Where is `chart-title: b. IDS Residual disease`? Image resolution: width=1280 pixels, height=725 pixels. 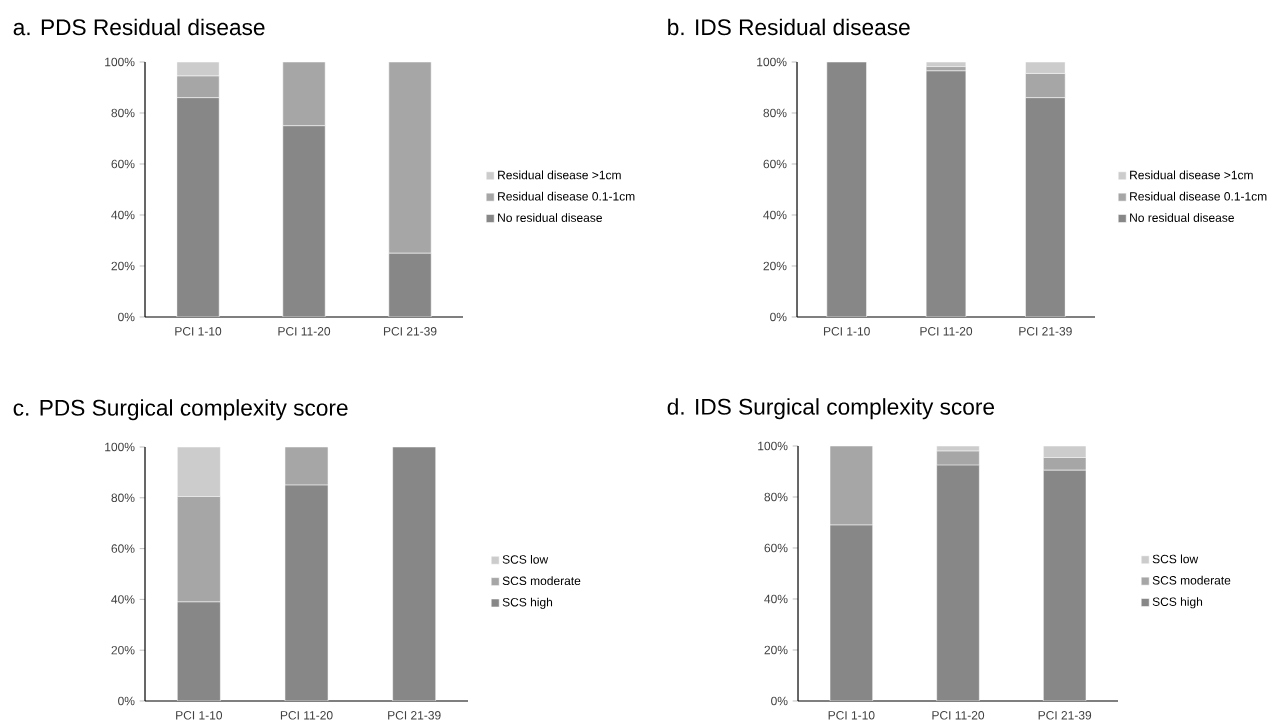 chart-title: b. IDS Residual disease is located at coordinates (789, 27).